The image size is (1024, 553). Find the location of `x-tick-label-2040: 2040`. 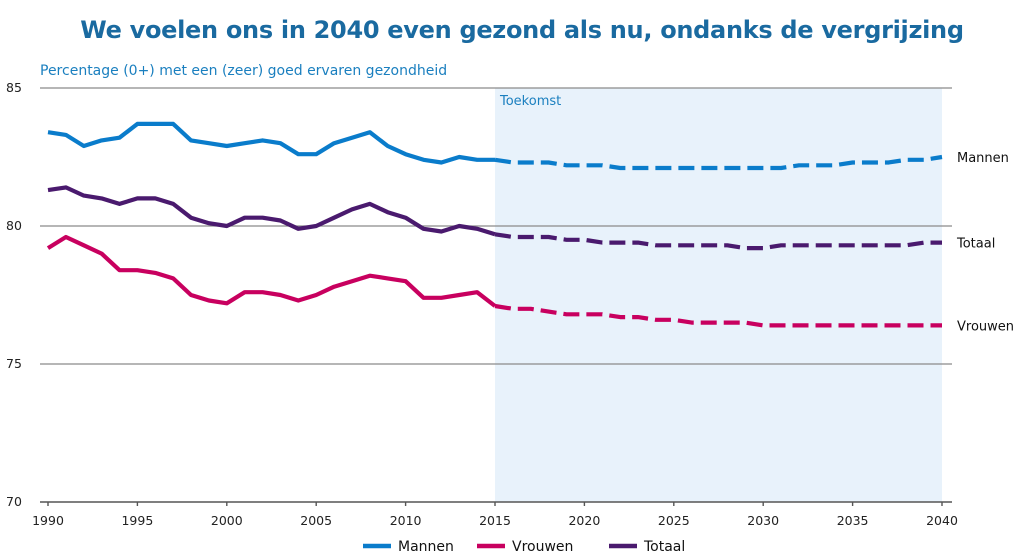

x-tick-label-2040: 2040 is located at coordinates (942, 520).